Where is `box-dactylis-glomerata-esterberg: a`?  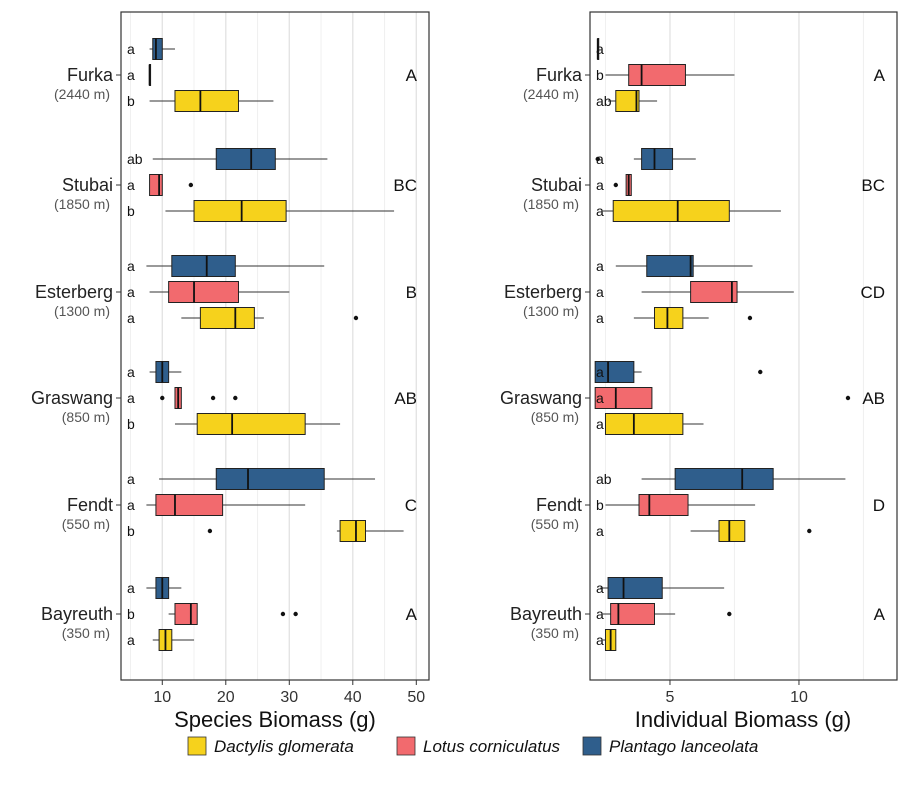
box-dactylis-glomerata-esterberg: a is located at coordinates (243, 318).